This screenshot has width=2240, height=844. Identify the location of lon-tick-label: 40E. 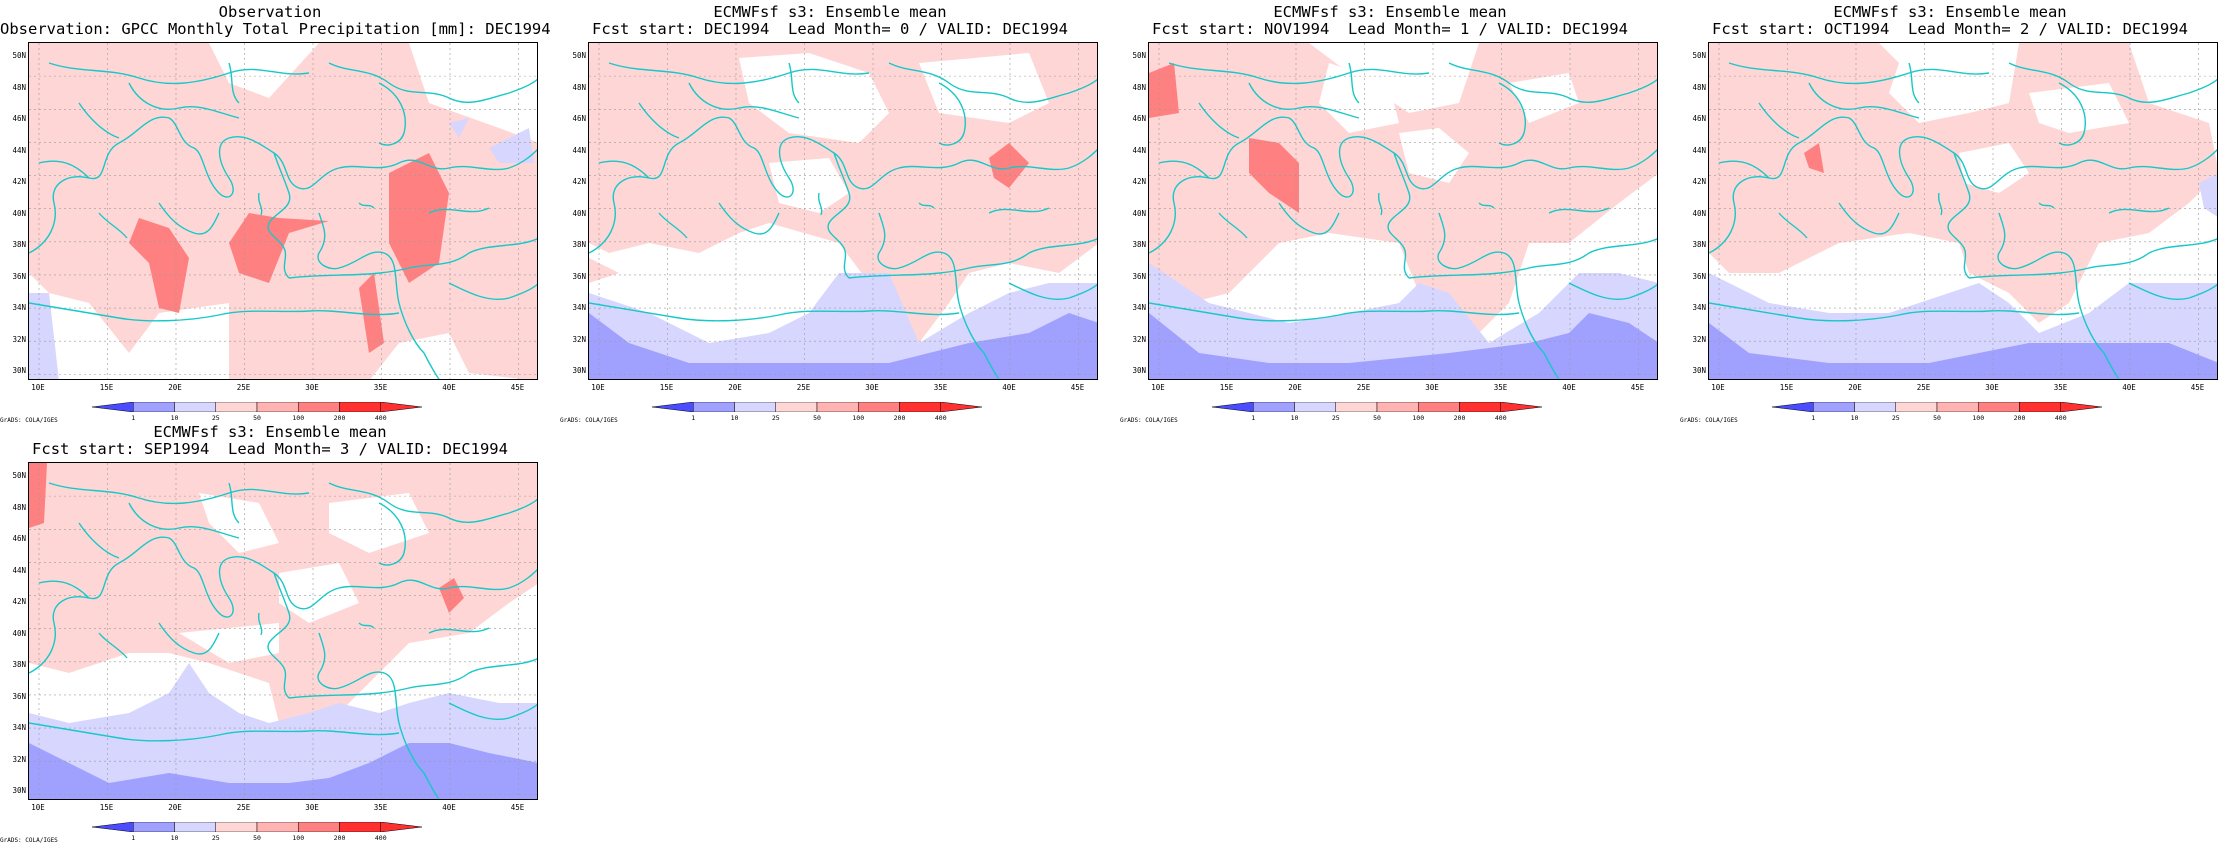
(449, 387).